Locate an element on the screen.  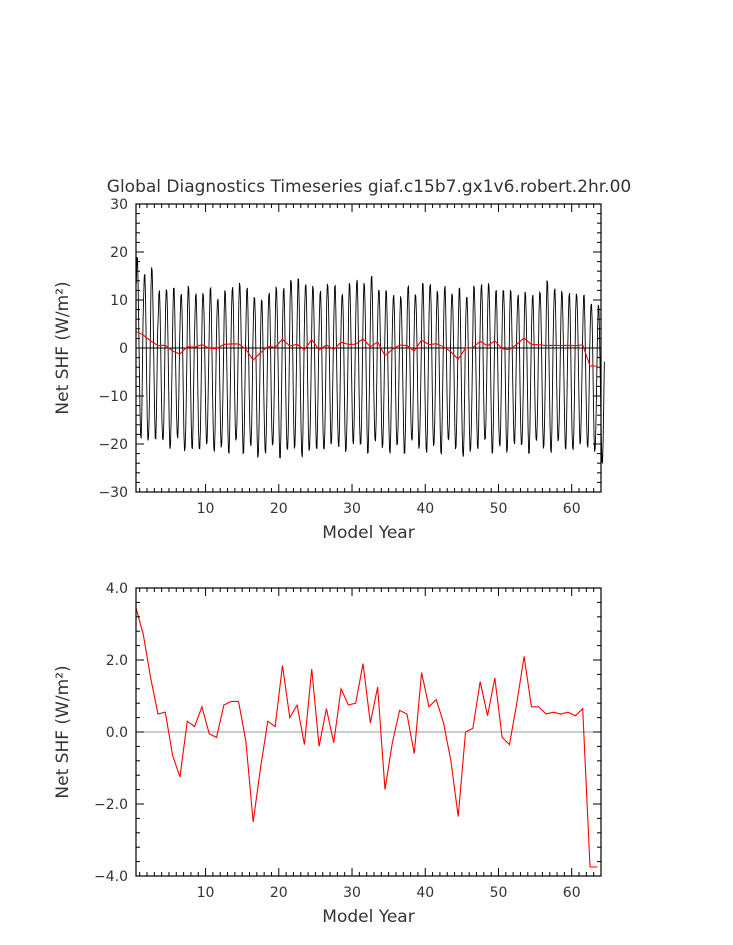
y-tick-label: 30 is located at coordinates (119, 205).